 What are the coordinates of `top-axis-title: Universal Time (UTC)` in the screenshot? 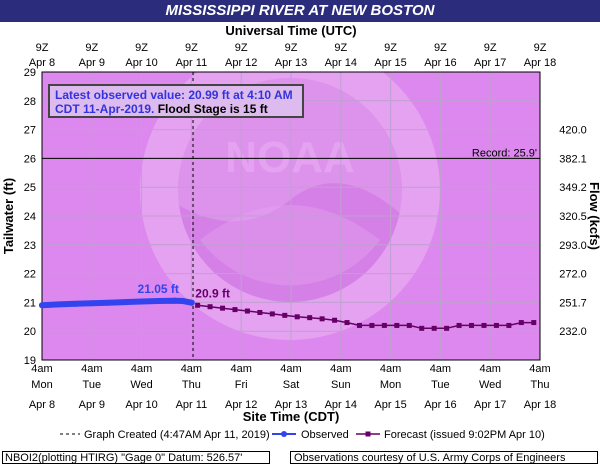 It's located at (290, 30).